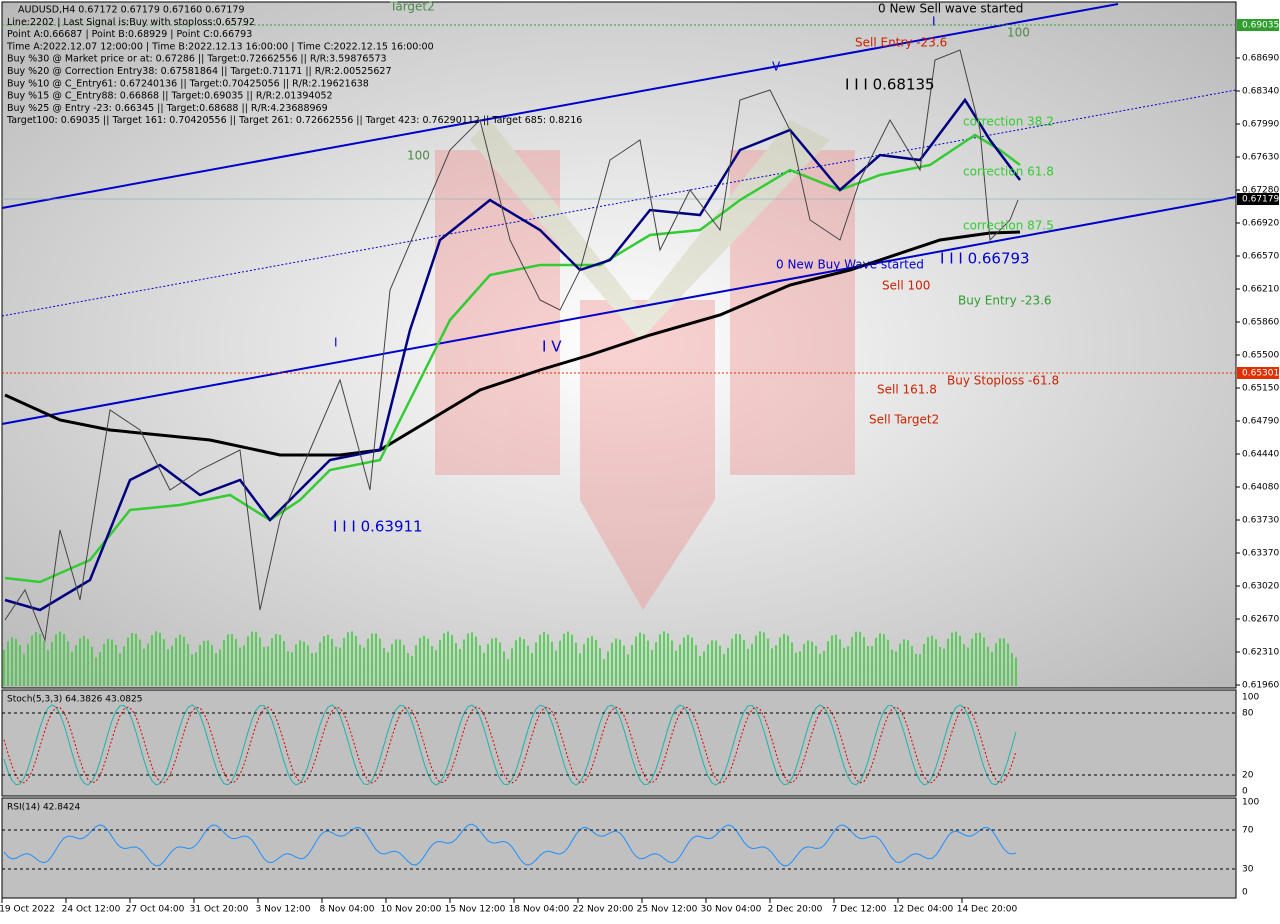 The height and width of the screenshot is (924, 1280). Describe the element at coordinates (1260, 554) in the screenshot. I see `price-label: 0.63370` at that location.